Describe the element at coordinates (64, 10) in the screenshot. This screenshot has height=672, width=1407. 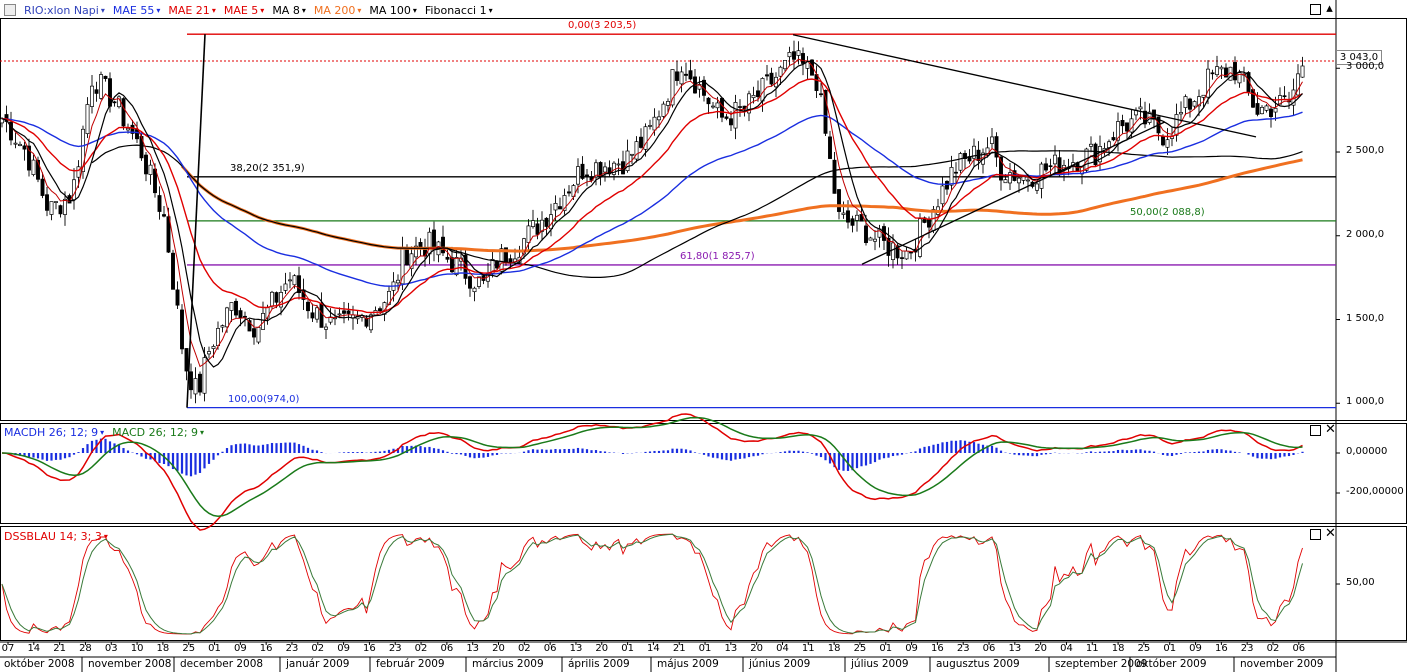
I see `legend-item: RIO:xlon Napi ▾` at that location.